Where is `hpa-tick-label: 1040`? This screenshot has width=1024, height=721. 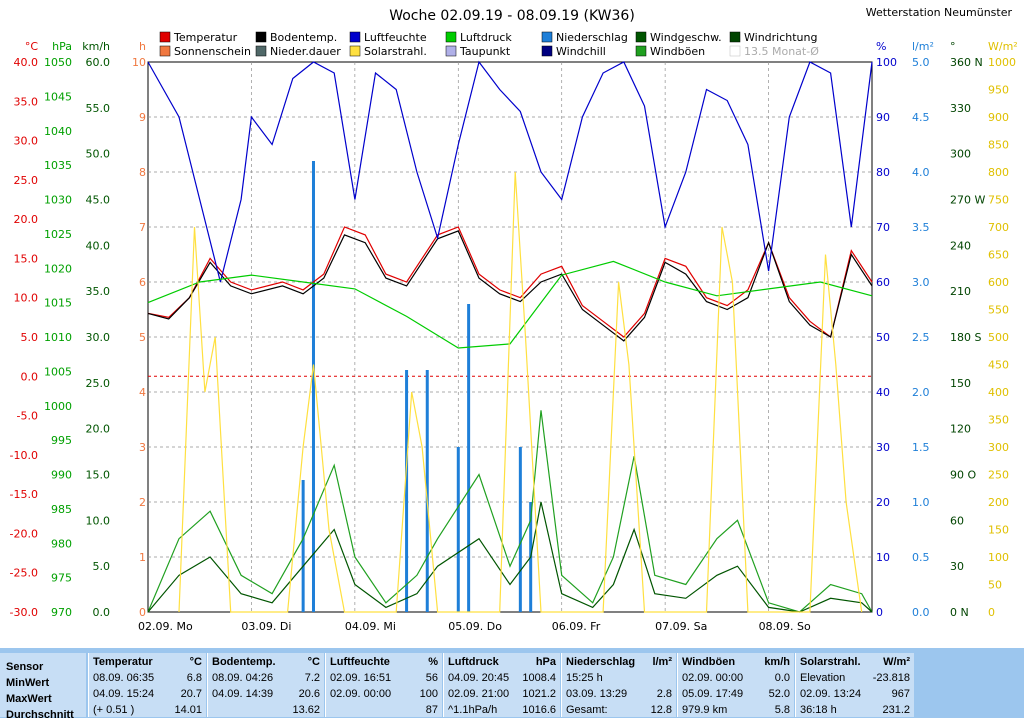 hpa-tick-label: 1040 is located at coordinates (58, 131).